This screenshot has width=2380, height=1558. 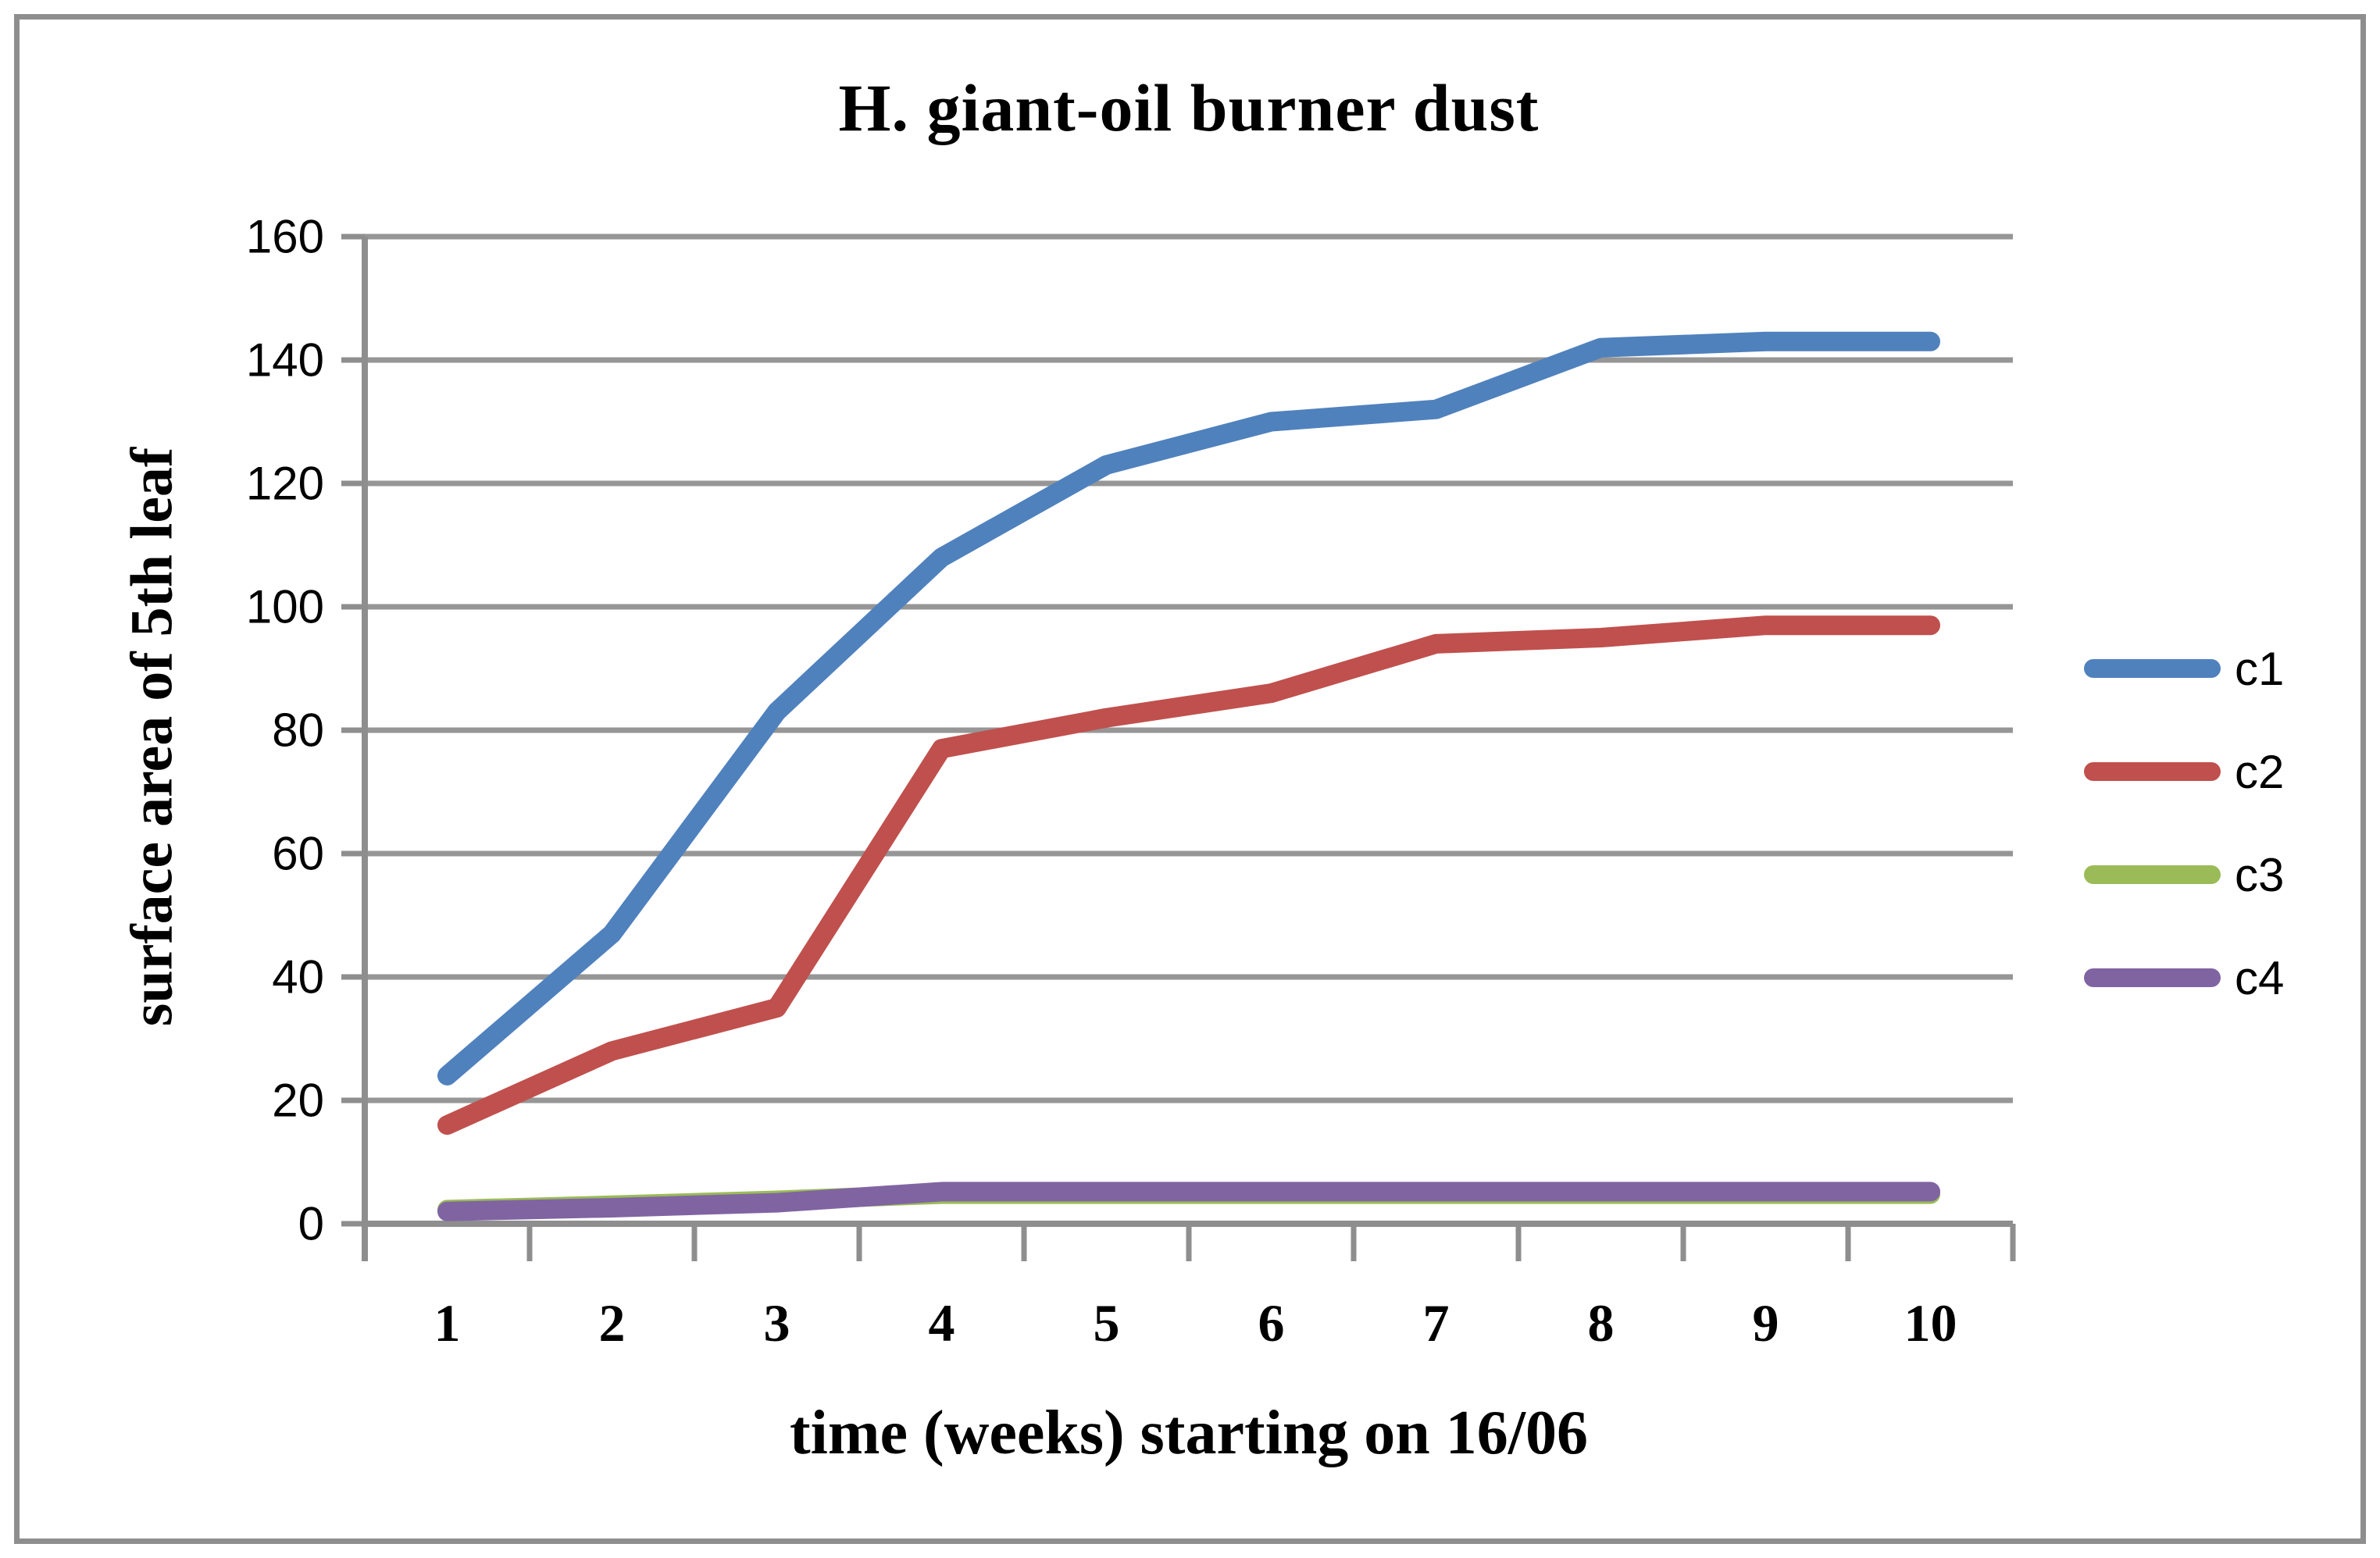 What do you see at coordinates (2260, 977) in the screenshot?
I see `legend-label: c4` at bounding box center [2260, 977].